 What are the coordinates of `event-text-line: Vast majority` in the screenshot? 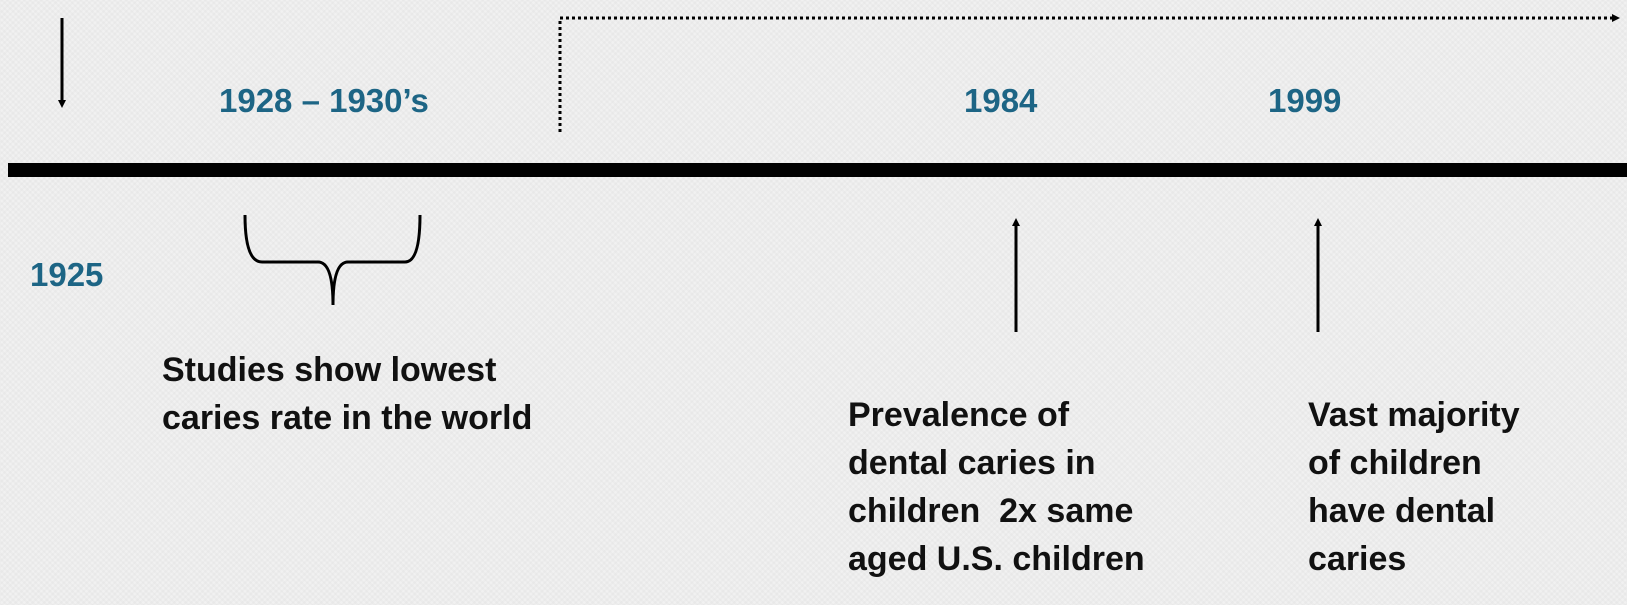 It's located at (1414, 415).